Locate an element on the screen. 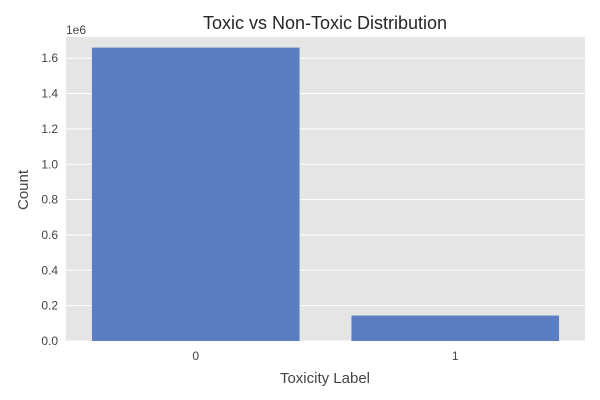 Image resolution: width=600 pixels, height=400 pixels. y-offset-label: 1e6 is located at coordinates (76, 30).